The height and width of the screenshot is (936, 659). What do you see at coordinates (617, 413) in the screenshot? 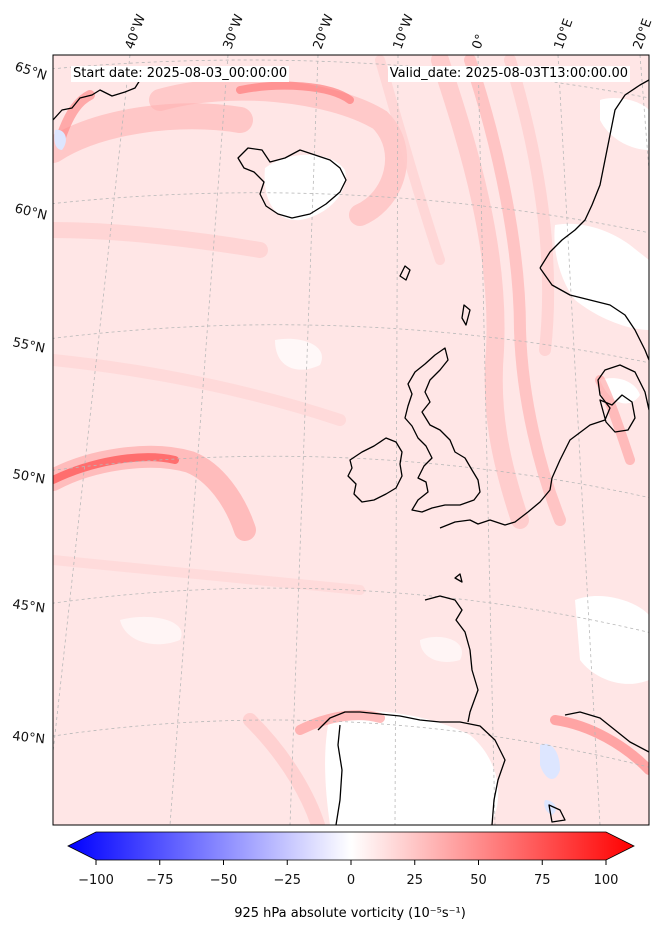
I see `denmark-coast` at bounding box center [617, 413].